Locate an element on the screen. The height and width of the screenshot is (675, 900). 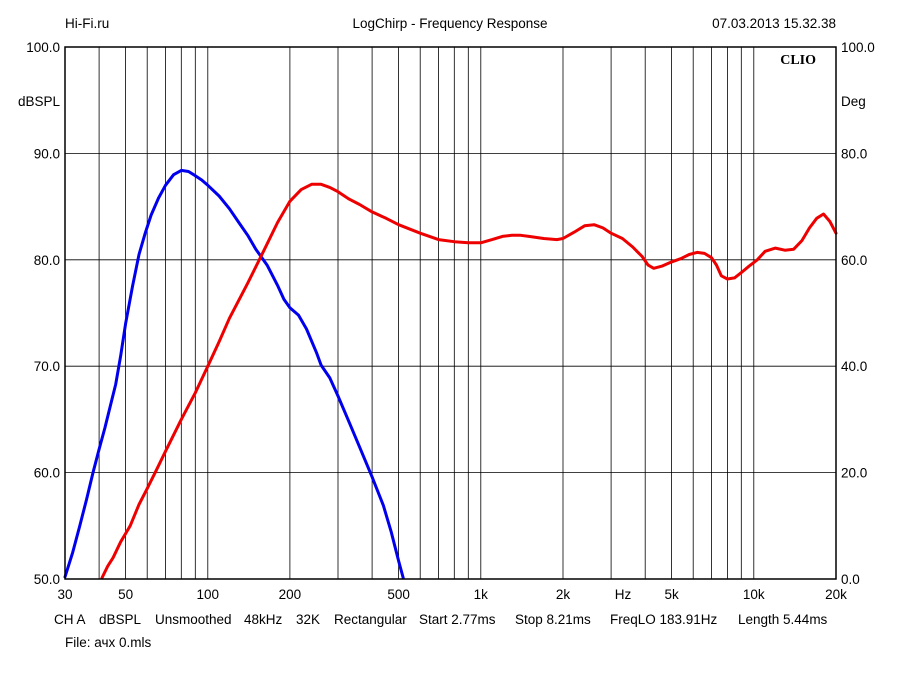
y2-tick-label: 0.0 is located at coordinates (850, 579).